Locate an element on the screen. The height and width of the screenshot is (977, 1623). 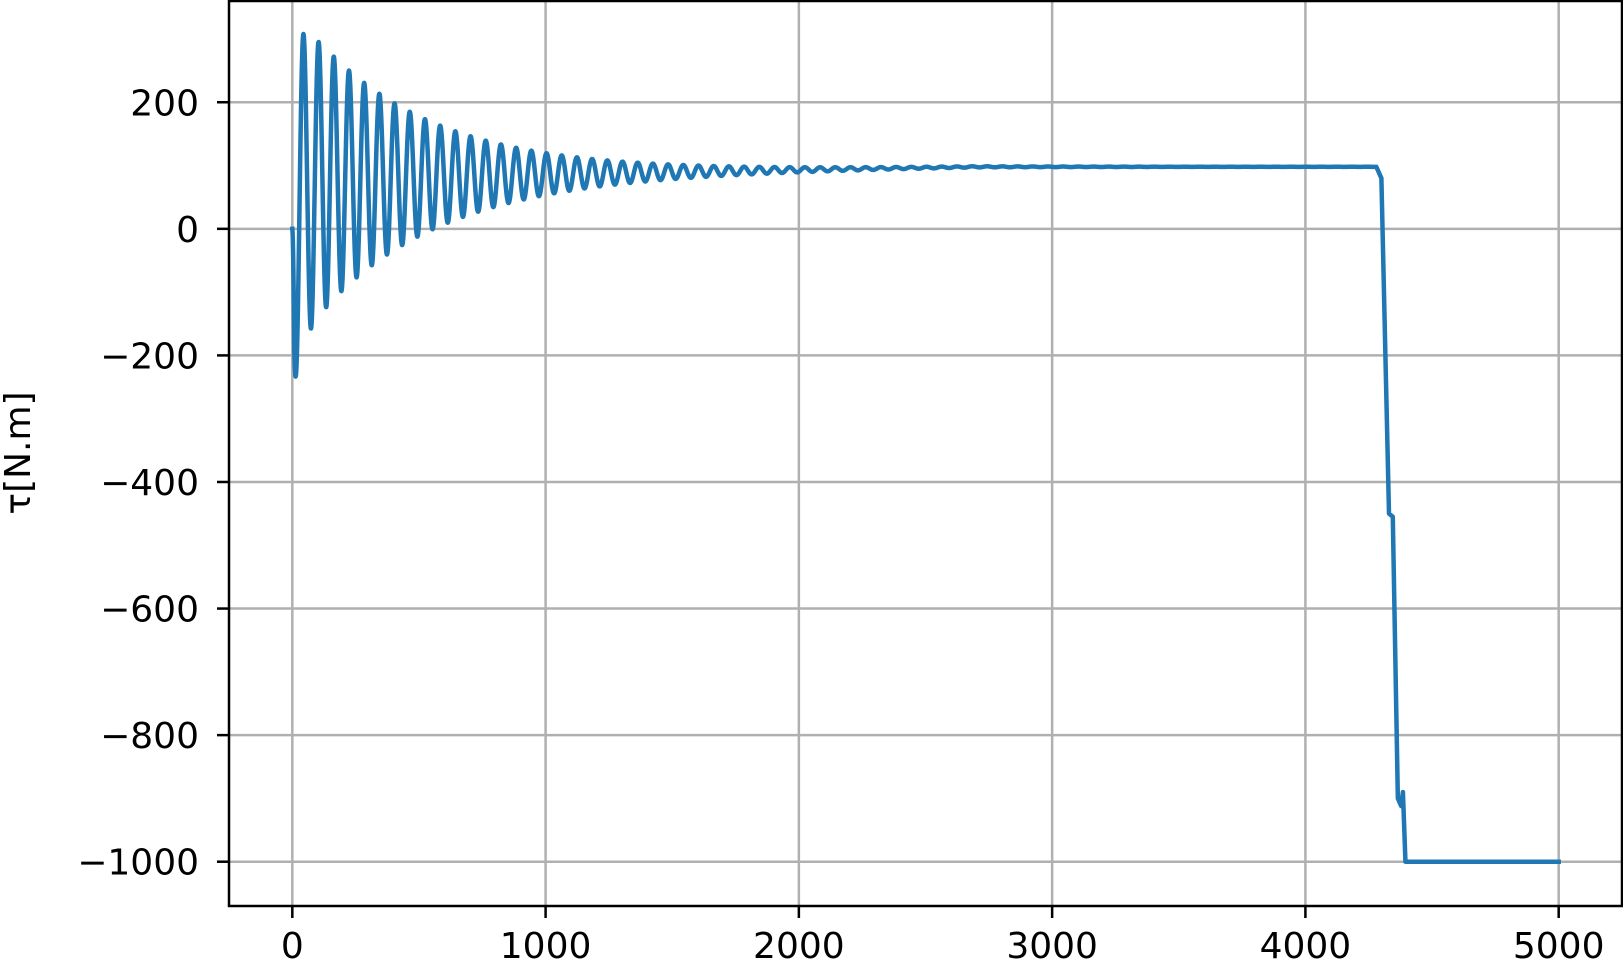
y-axis: 200 0 −200 −400 −600 −800 −1000 is located at coordinates (153, 483).